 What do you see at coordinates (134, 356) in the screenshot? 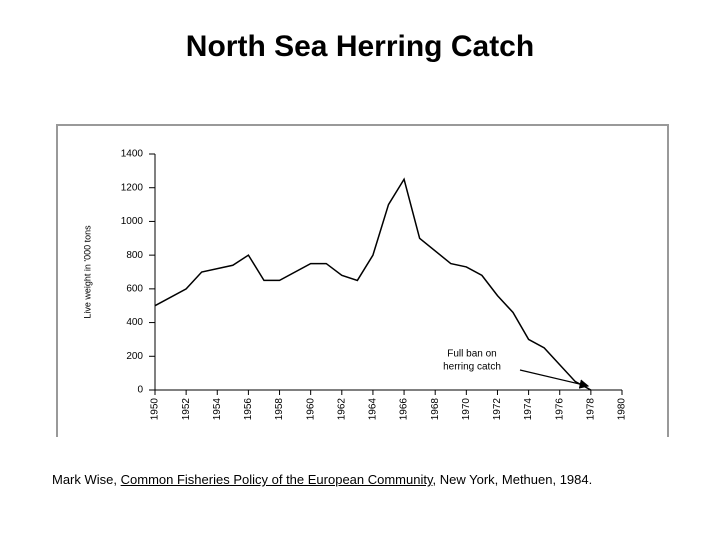
I see `y-tick-label: 200` at bounding box center [134, 356].